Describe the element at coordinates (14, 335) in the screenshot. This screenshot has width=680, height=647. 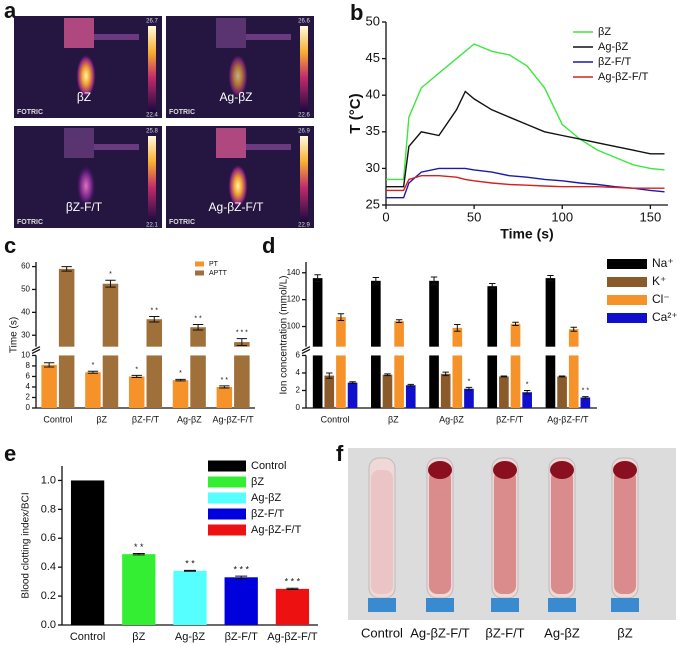
I see `y-axis-label: Time (s)` at that location.